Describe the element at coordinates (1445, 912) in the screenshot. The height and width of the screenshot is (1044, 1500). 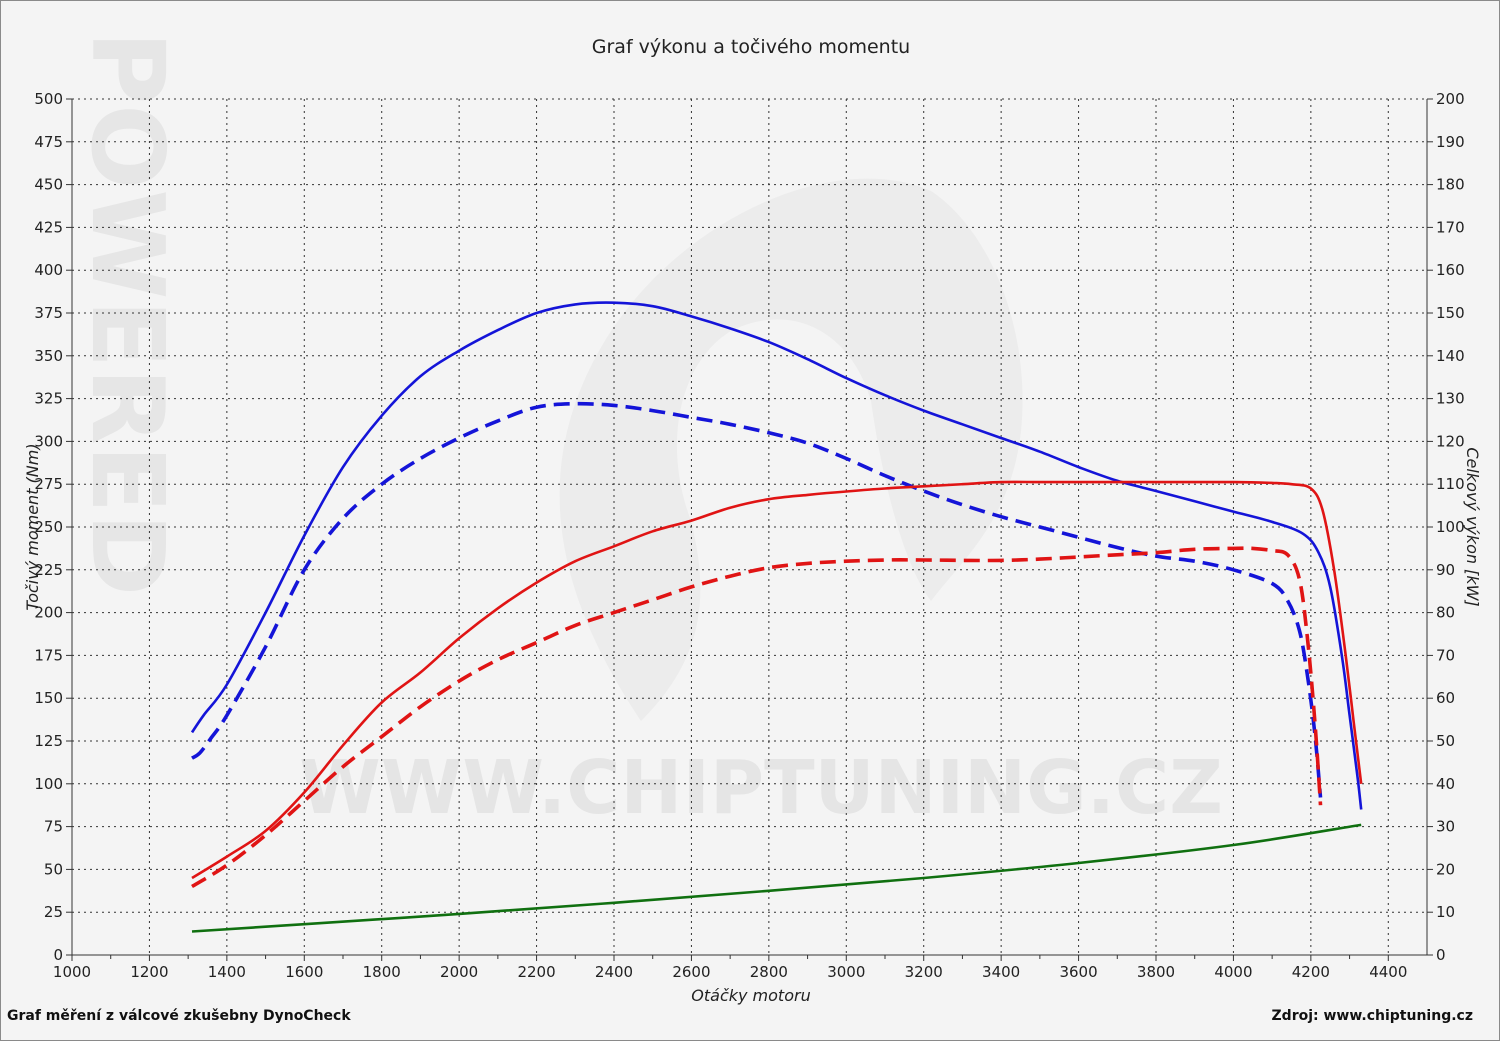
I see `y-right-tick-label: 10` at that location.